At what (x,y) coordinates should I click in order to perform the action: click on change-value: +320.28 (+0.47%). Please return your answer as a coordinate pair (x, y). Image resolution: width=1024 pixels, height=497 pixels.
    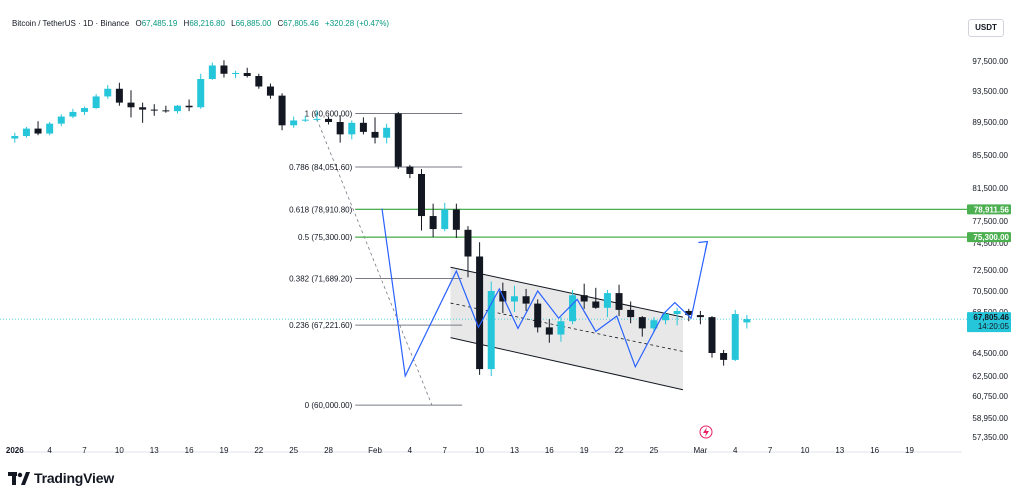
    Looking at the image, I should click on (357, 23).